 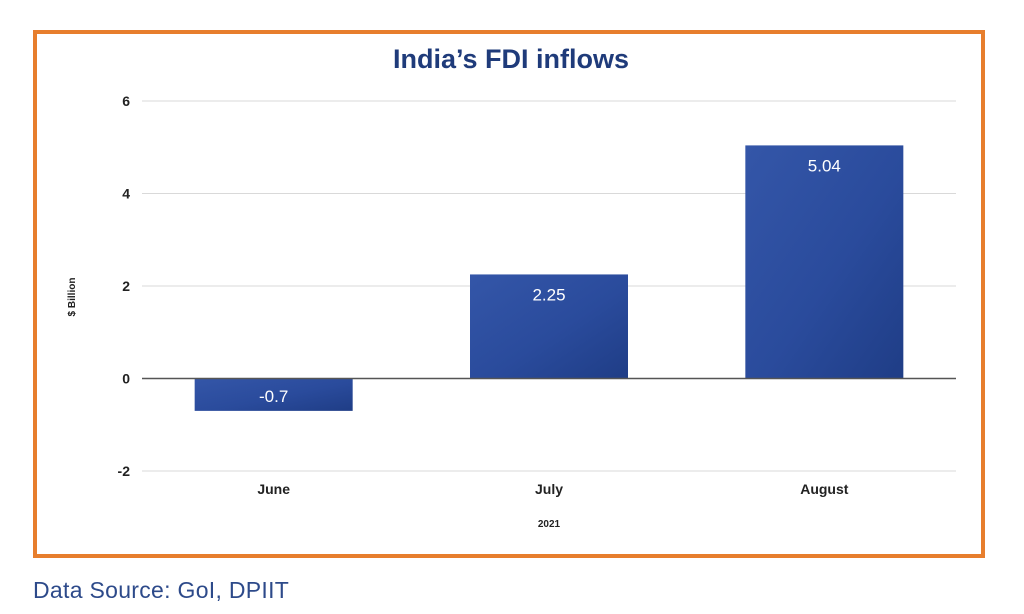 I want to click on x-tick-label: August, so click(x=824, y=489).